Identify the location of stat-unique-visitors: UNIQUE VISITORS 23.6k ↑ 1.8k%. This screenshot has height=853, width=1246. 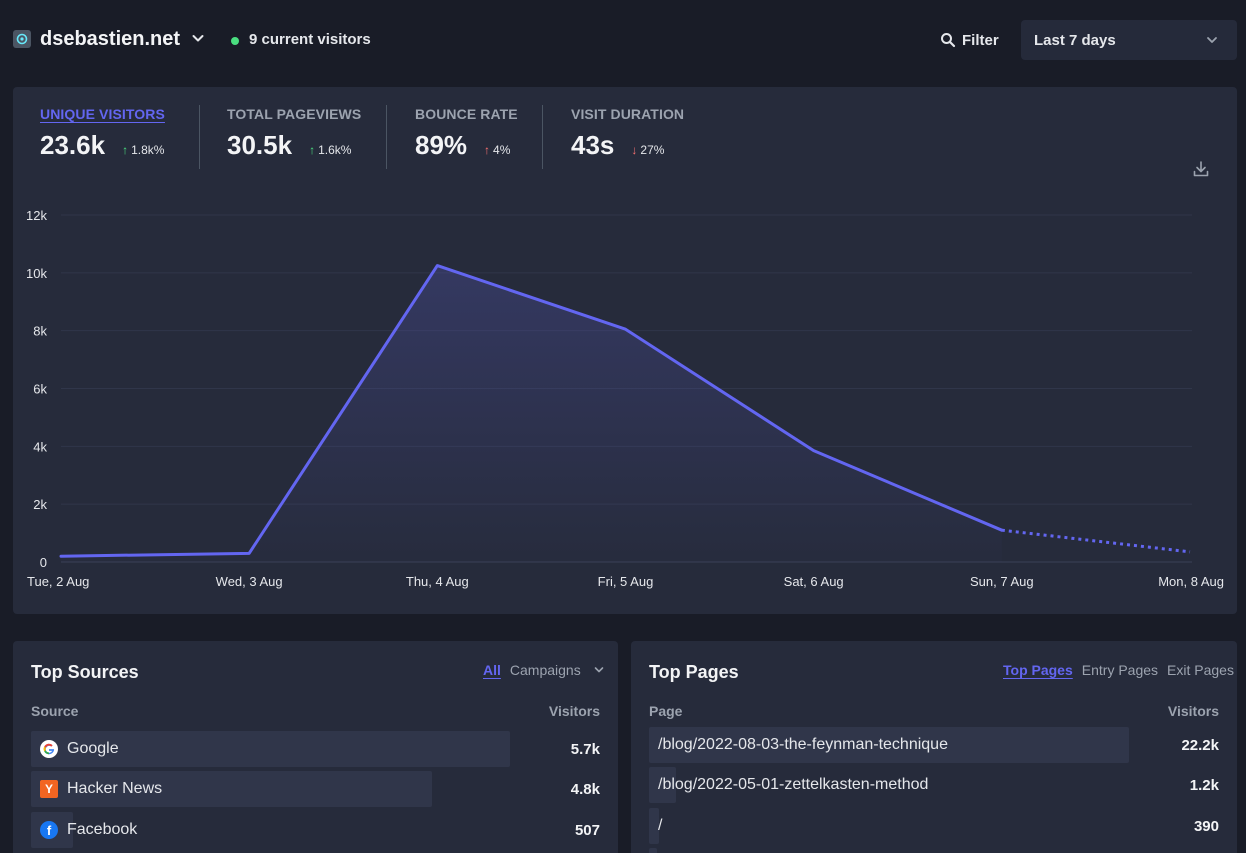
(102, 137).